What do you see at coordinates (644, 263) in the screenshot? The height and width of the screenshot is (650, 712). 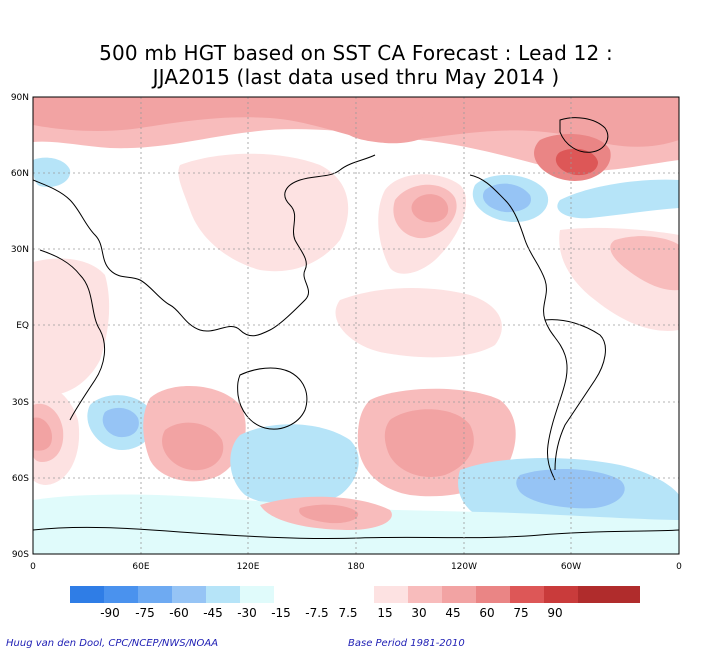 I see `atlantic-positive-core` at bounding box center [644, 263].